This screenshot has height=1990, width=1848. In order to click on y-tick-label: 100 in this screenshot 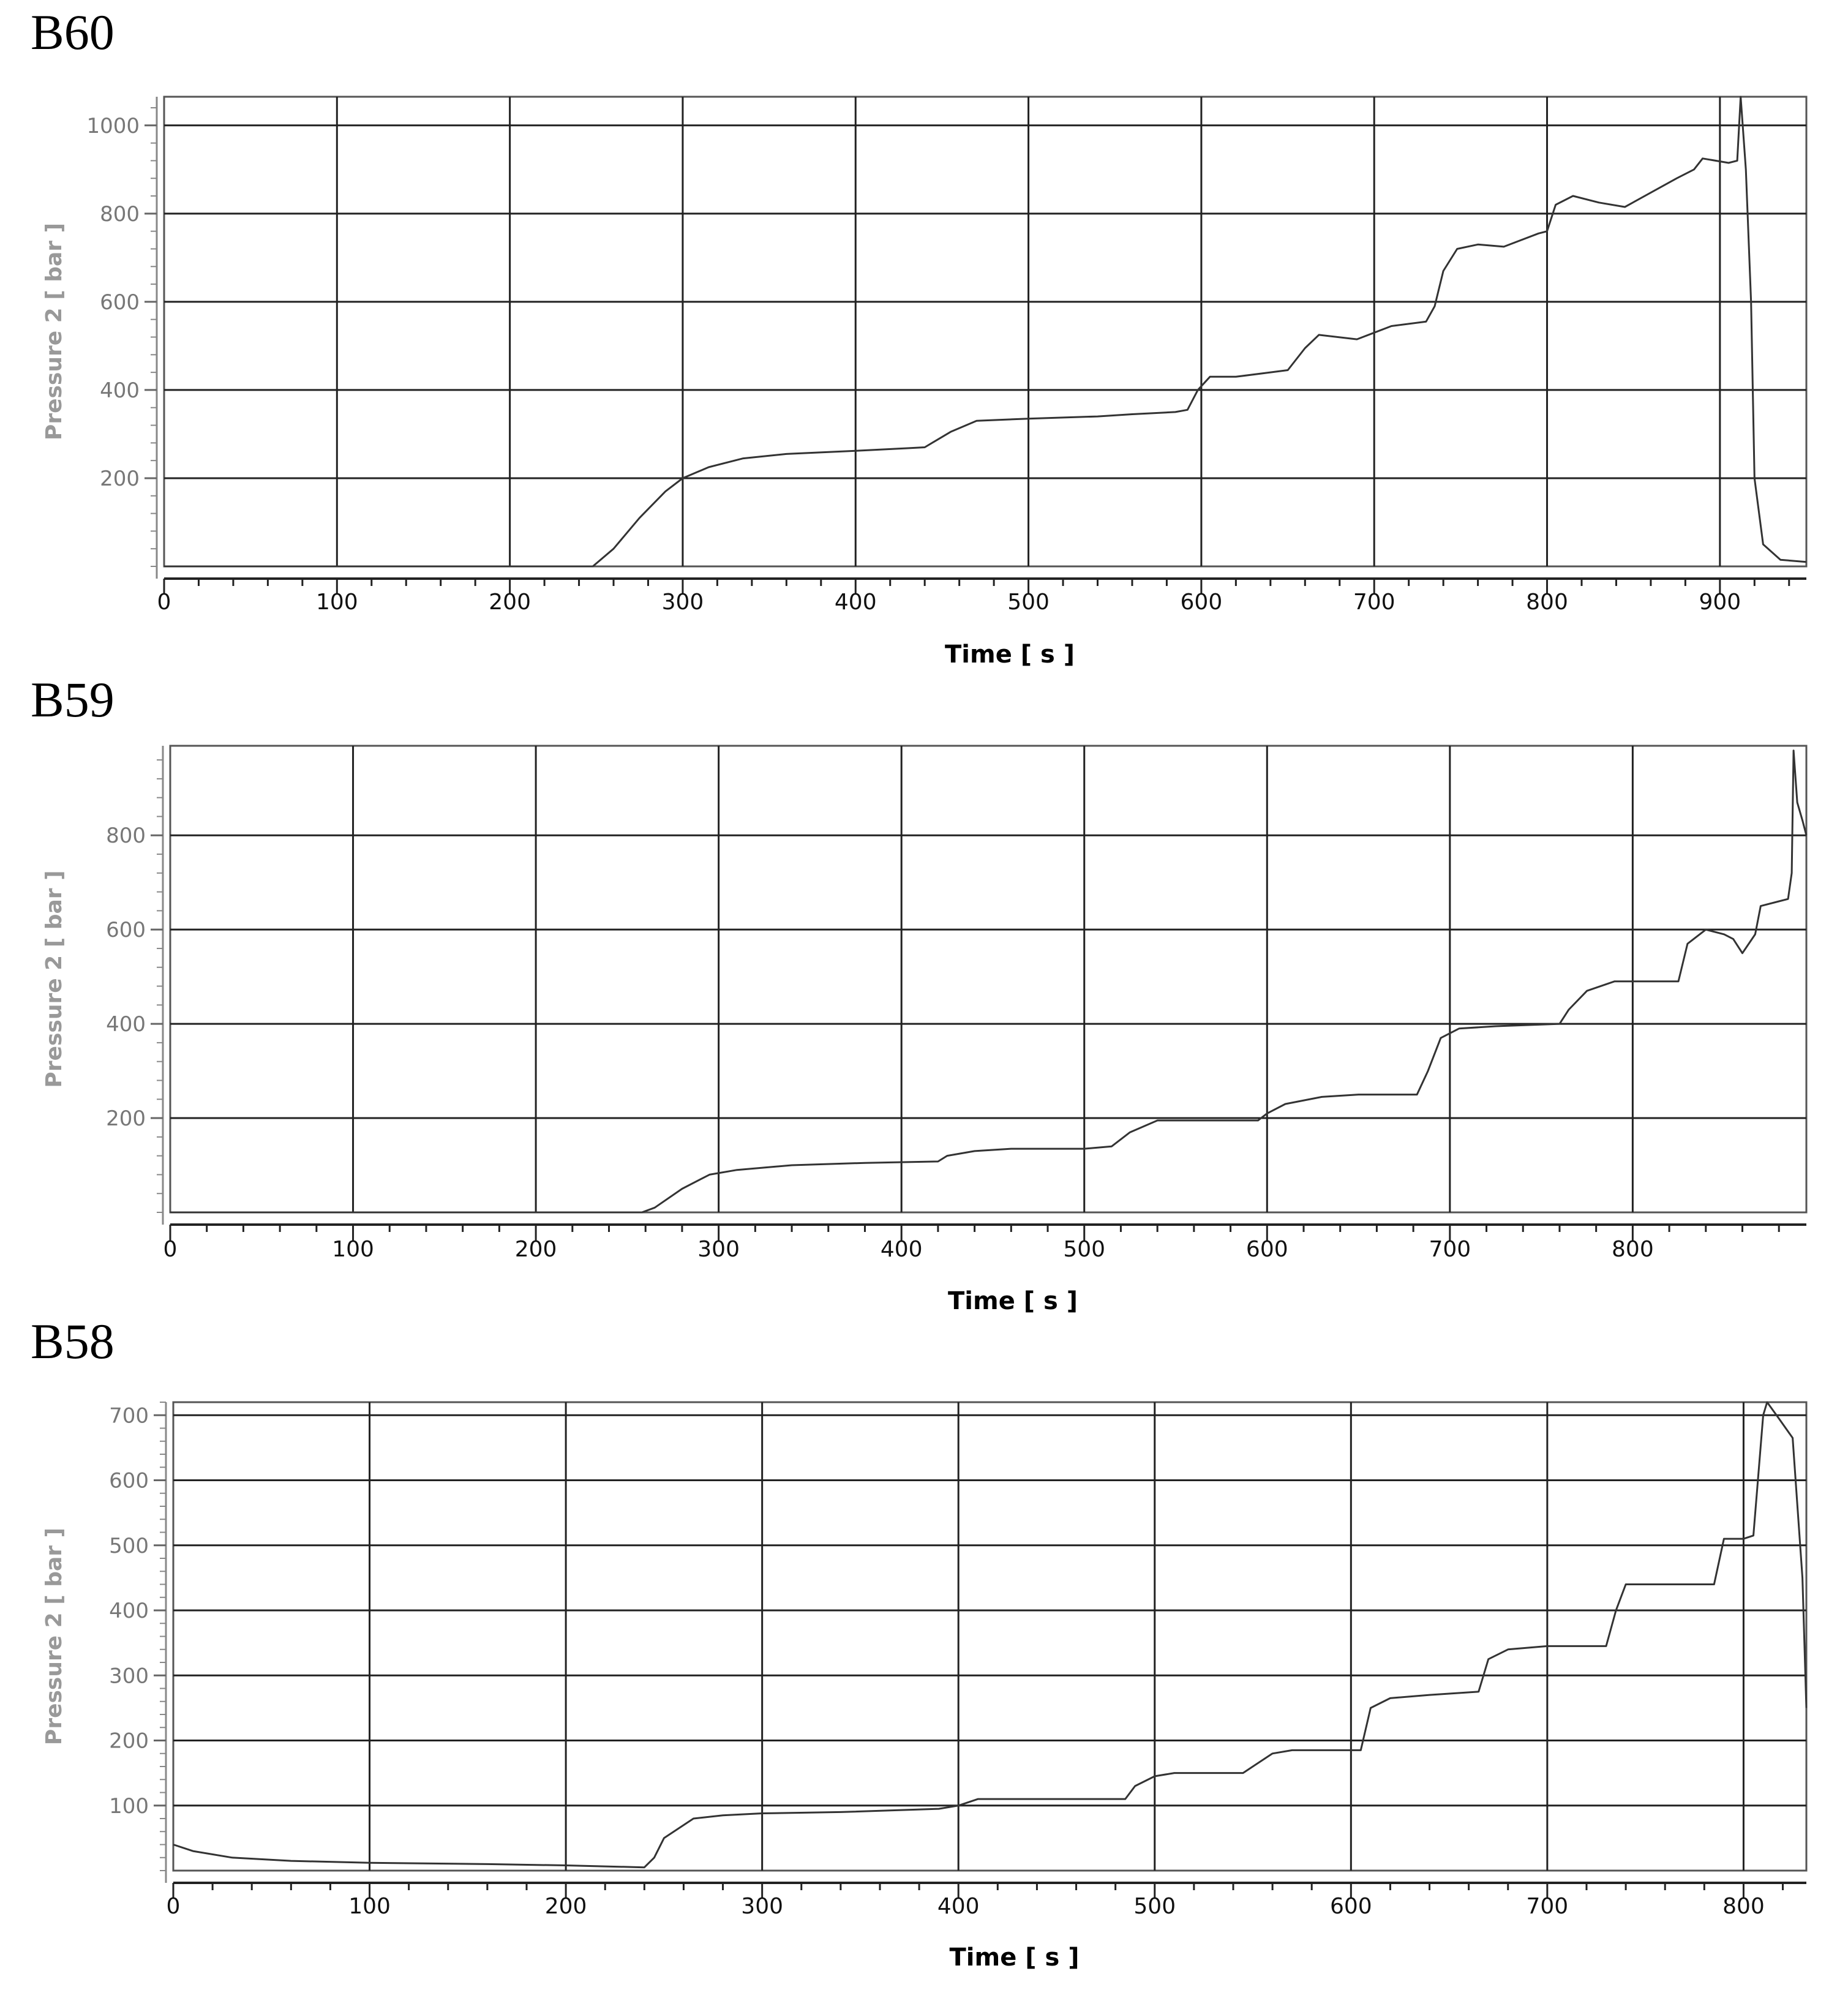, I will do `click(129, 1806)`.